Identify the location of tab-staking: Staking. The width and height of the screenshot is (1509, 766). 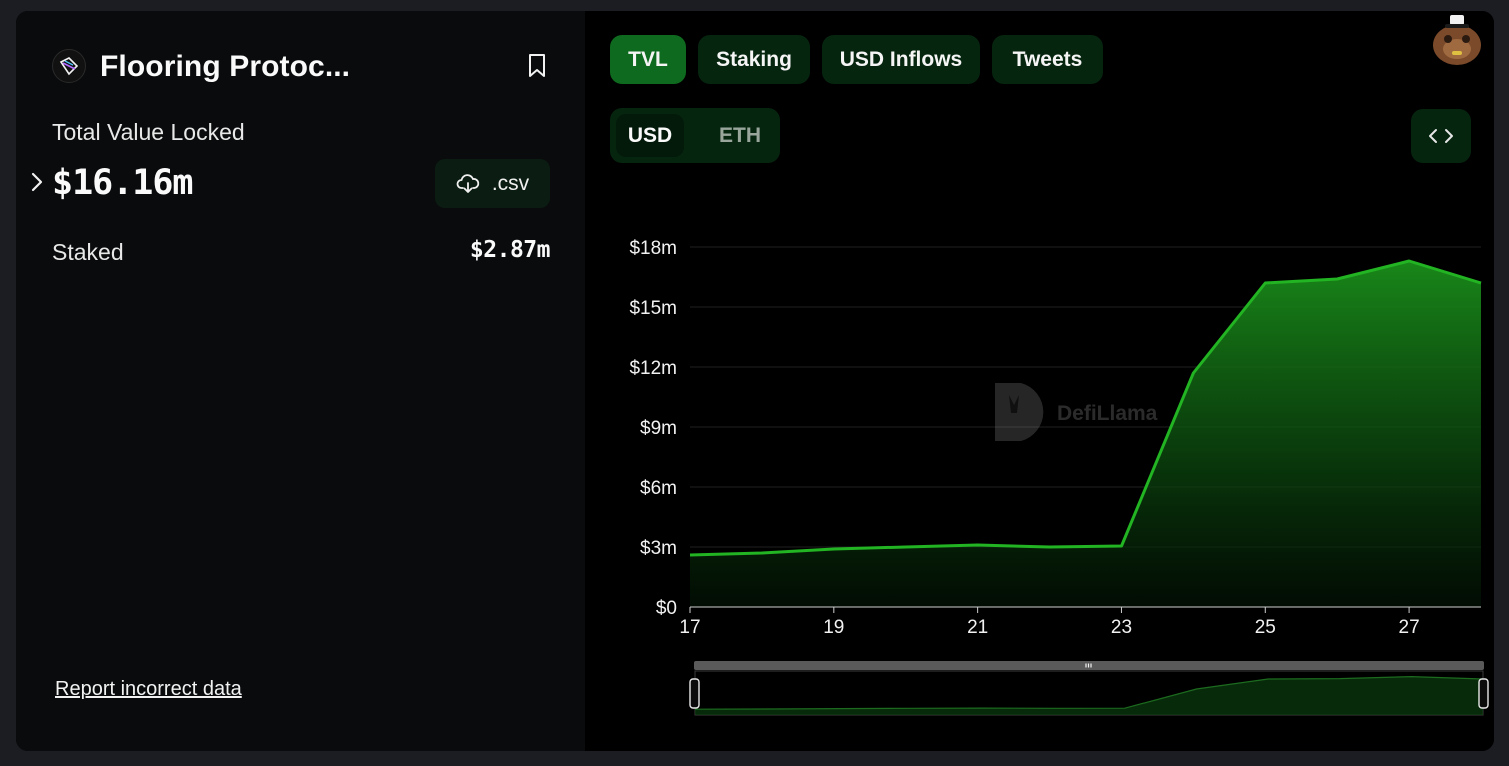
(754, 59).